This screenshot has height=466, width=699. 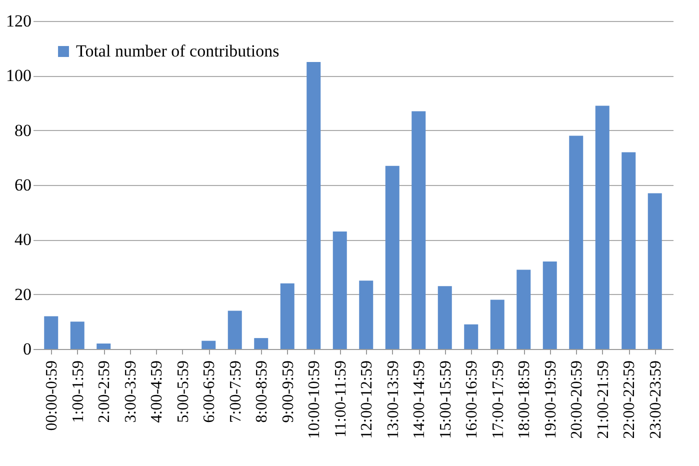 I want to click on x-tick-label: 5:00-5:59, so click(x=183, y=391).